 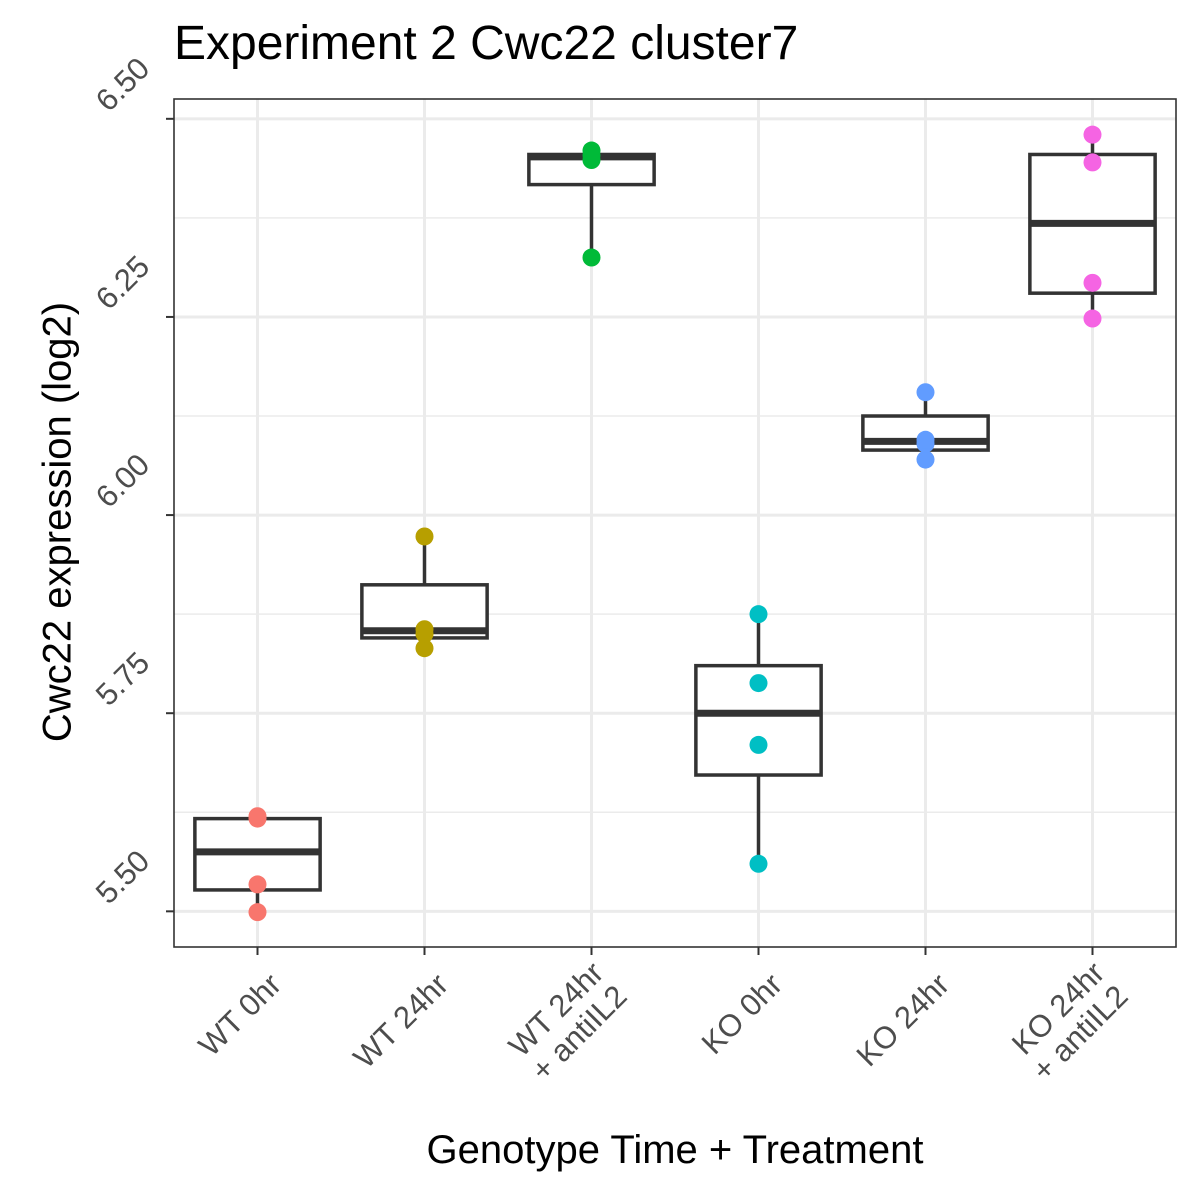 What do you see at coordinates (122, 84) in the screenshot?
I see `y-tick-label: 6.50` at bounding box center [122, 84].